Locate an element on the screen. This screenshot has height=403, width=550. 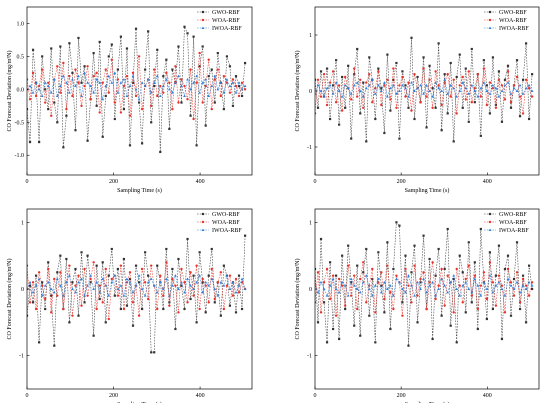
legend-marker-IWOA-RBF is located at coordinates (490, 229).